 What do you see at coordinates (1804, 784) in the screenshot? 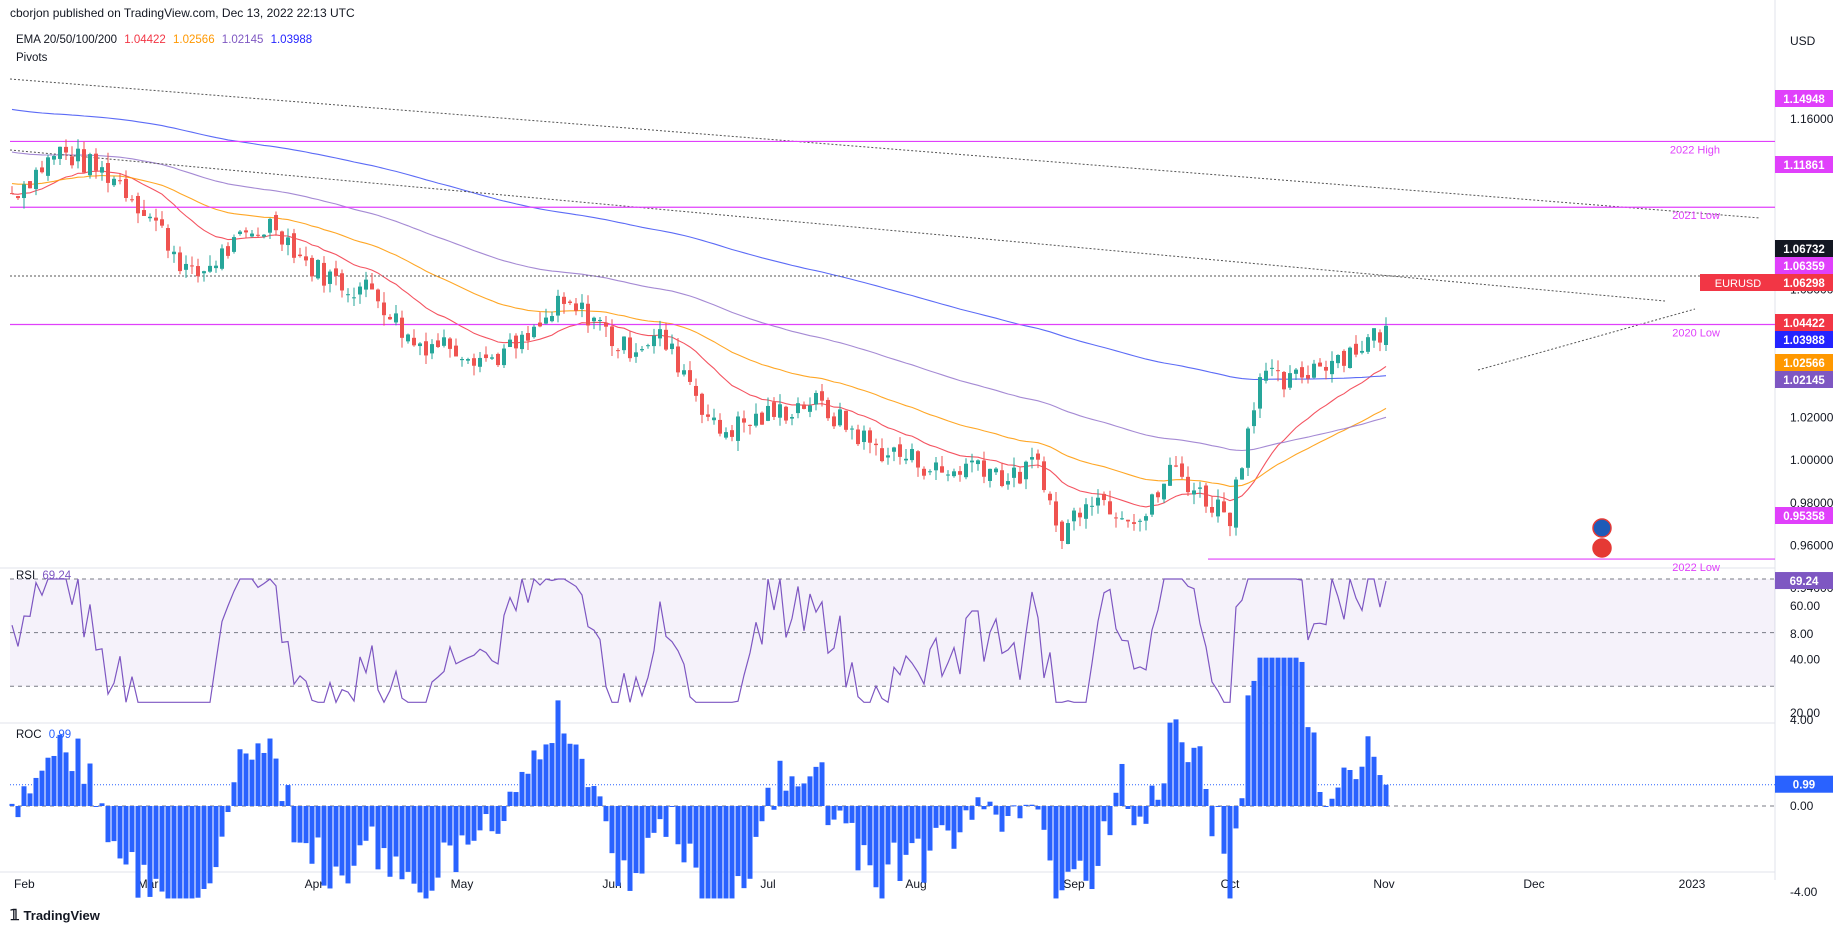
I see `roc-tag-bg` at bounding box center [1804, 784].